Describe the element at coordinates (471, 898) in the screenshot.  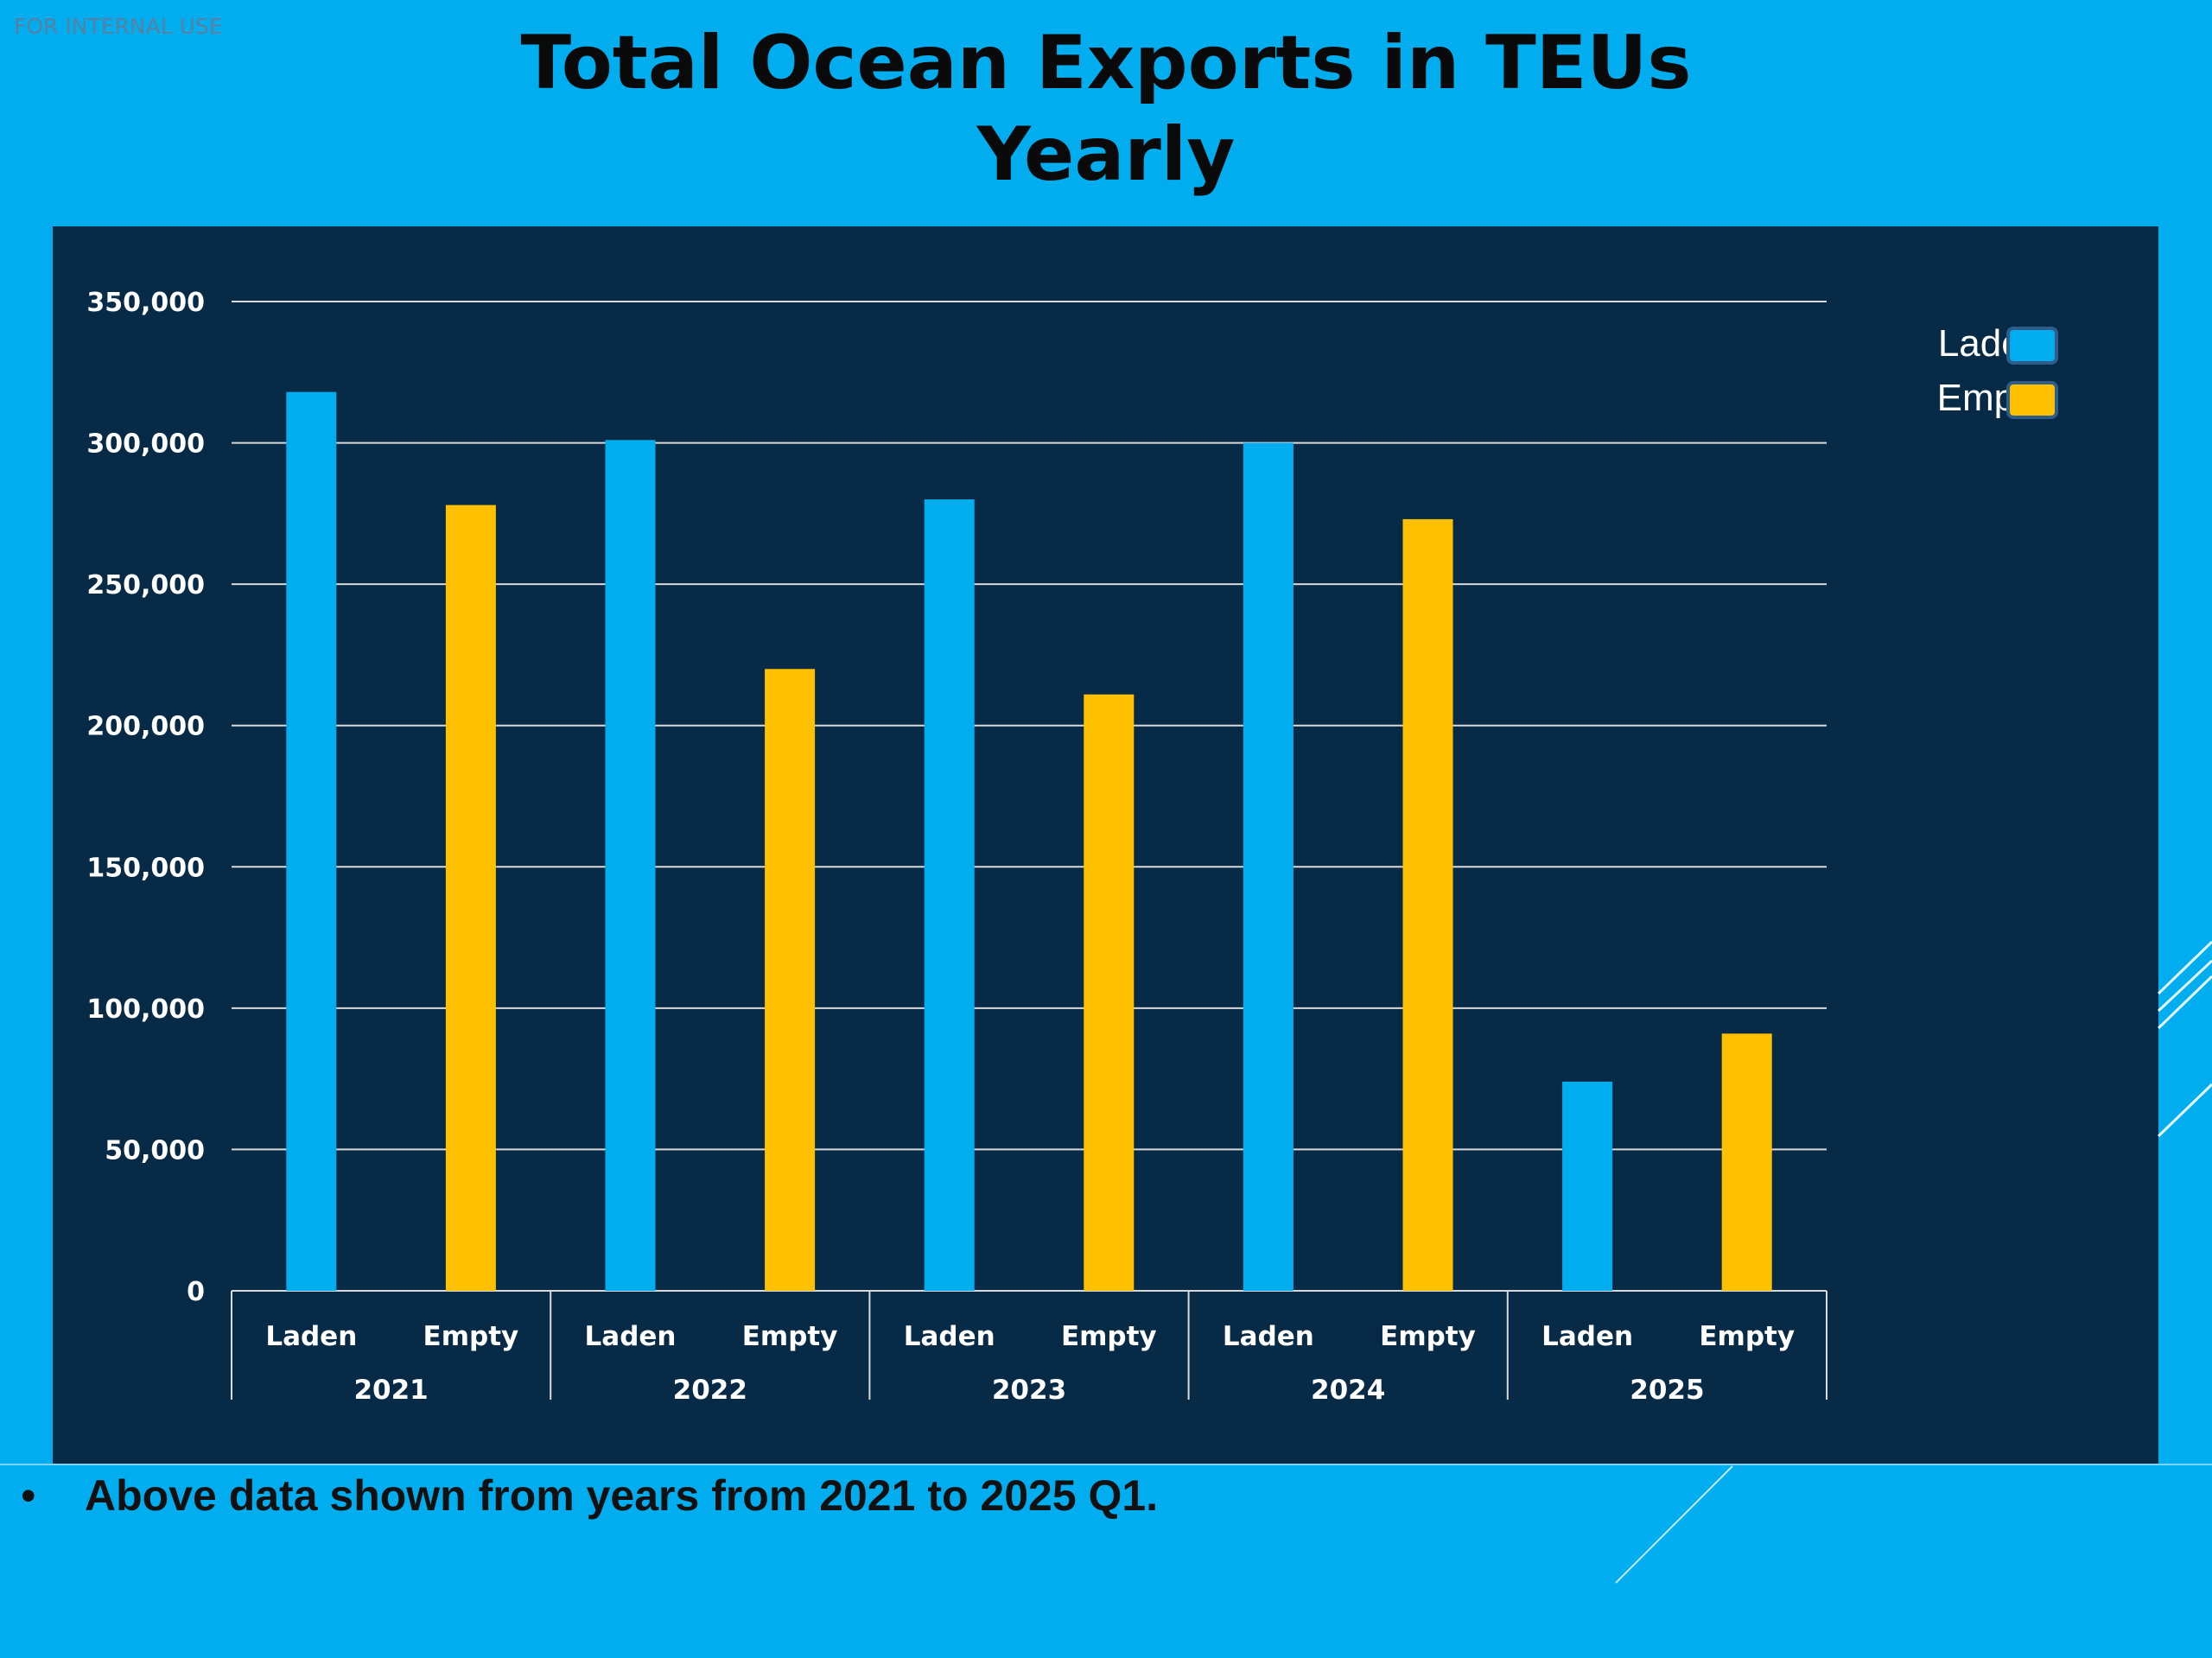
I see `bar-empty-2021` at that location.